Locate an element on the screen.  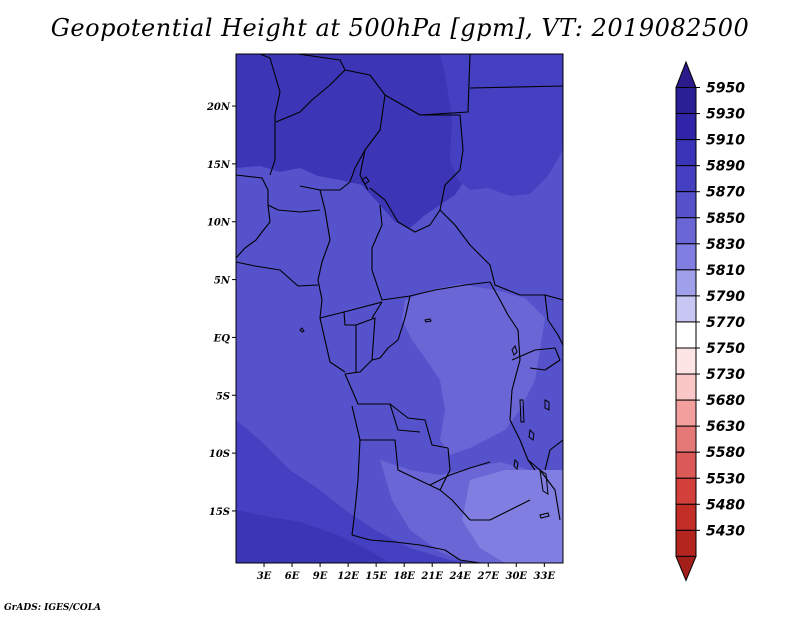
x-tick-label: 18E is located at coordinates (404, 576).